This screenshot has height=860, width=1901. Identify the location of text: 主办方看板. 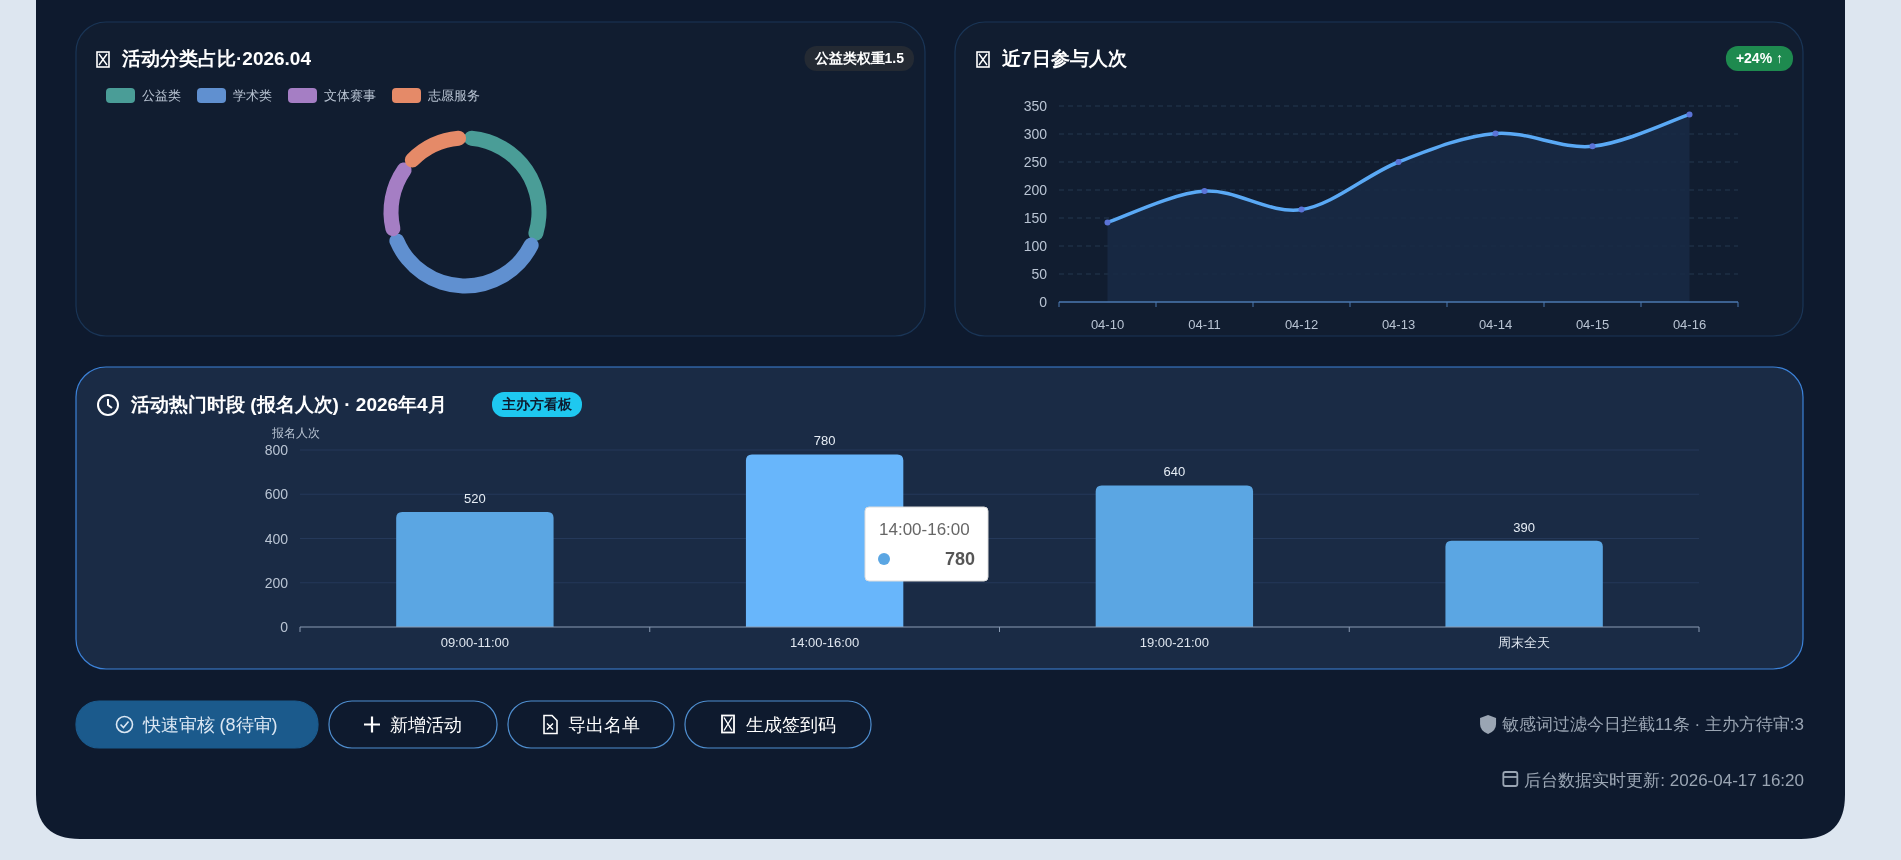
(537, 404).